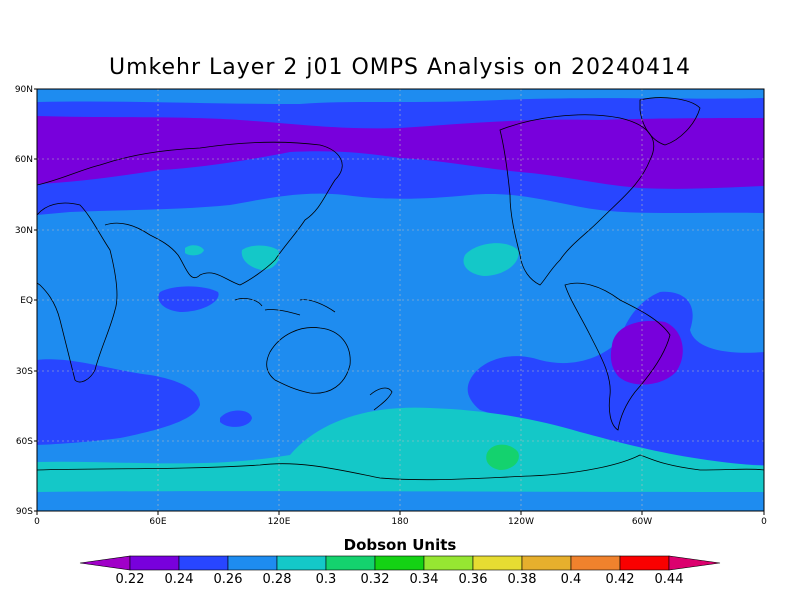  What do you see at coordinates (646, 352) in the screenshot?
I see `purple-south-america-patch` at bounding box center [646, 352].